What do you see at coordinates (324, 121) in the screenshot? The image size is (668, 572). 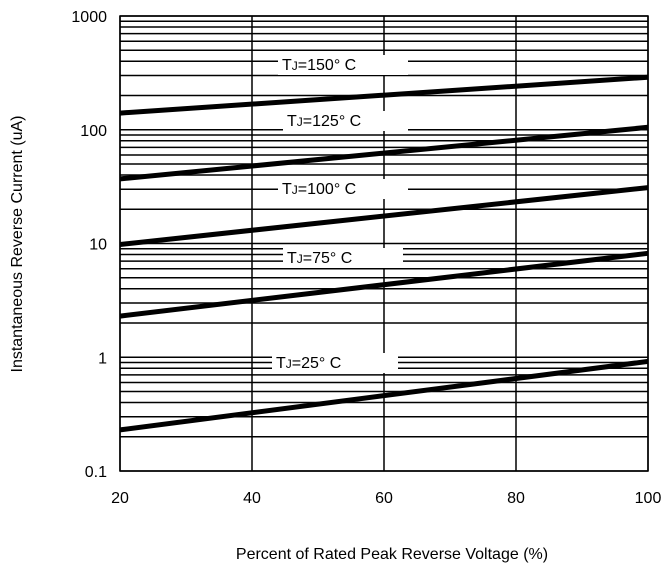 I see `series-label: TJ=125° C` at bounding box center [324, 121].